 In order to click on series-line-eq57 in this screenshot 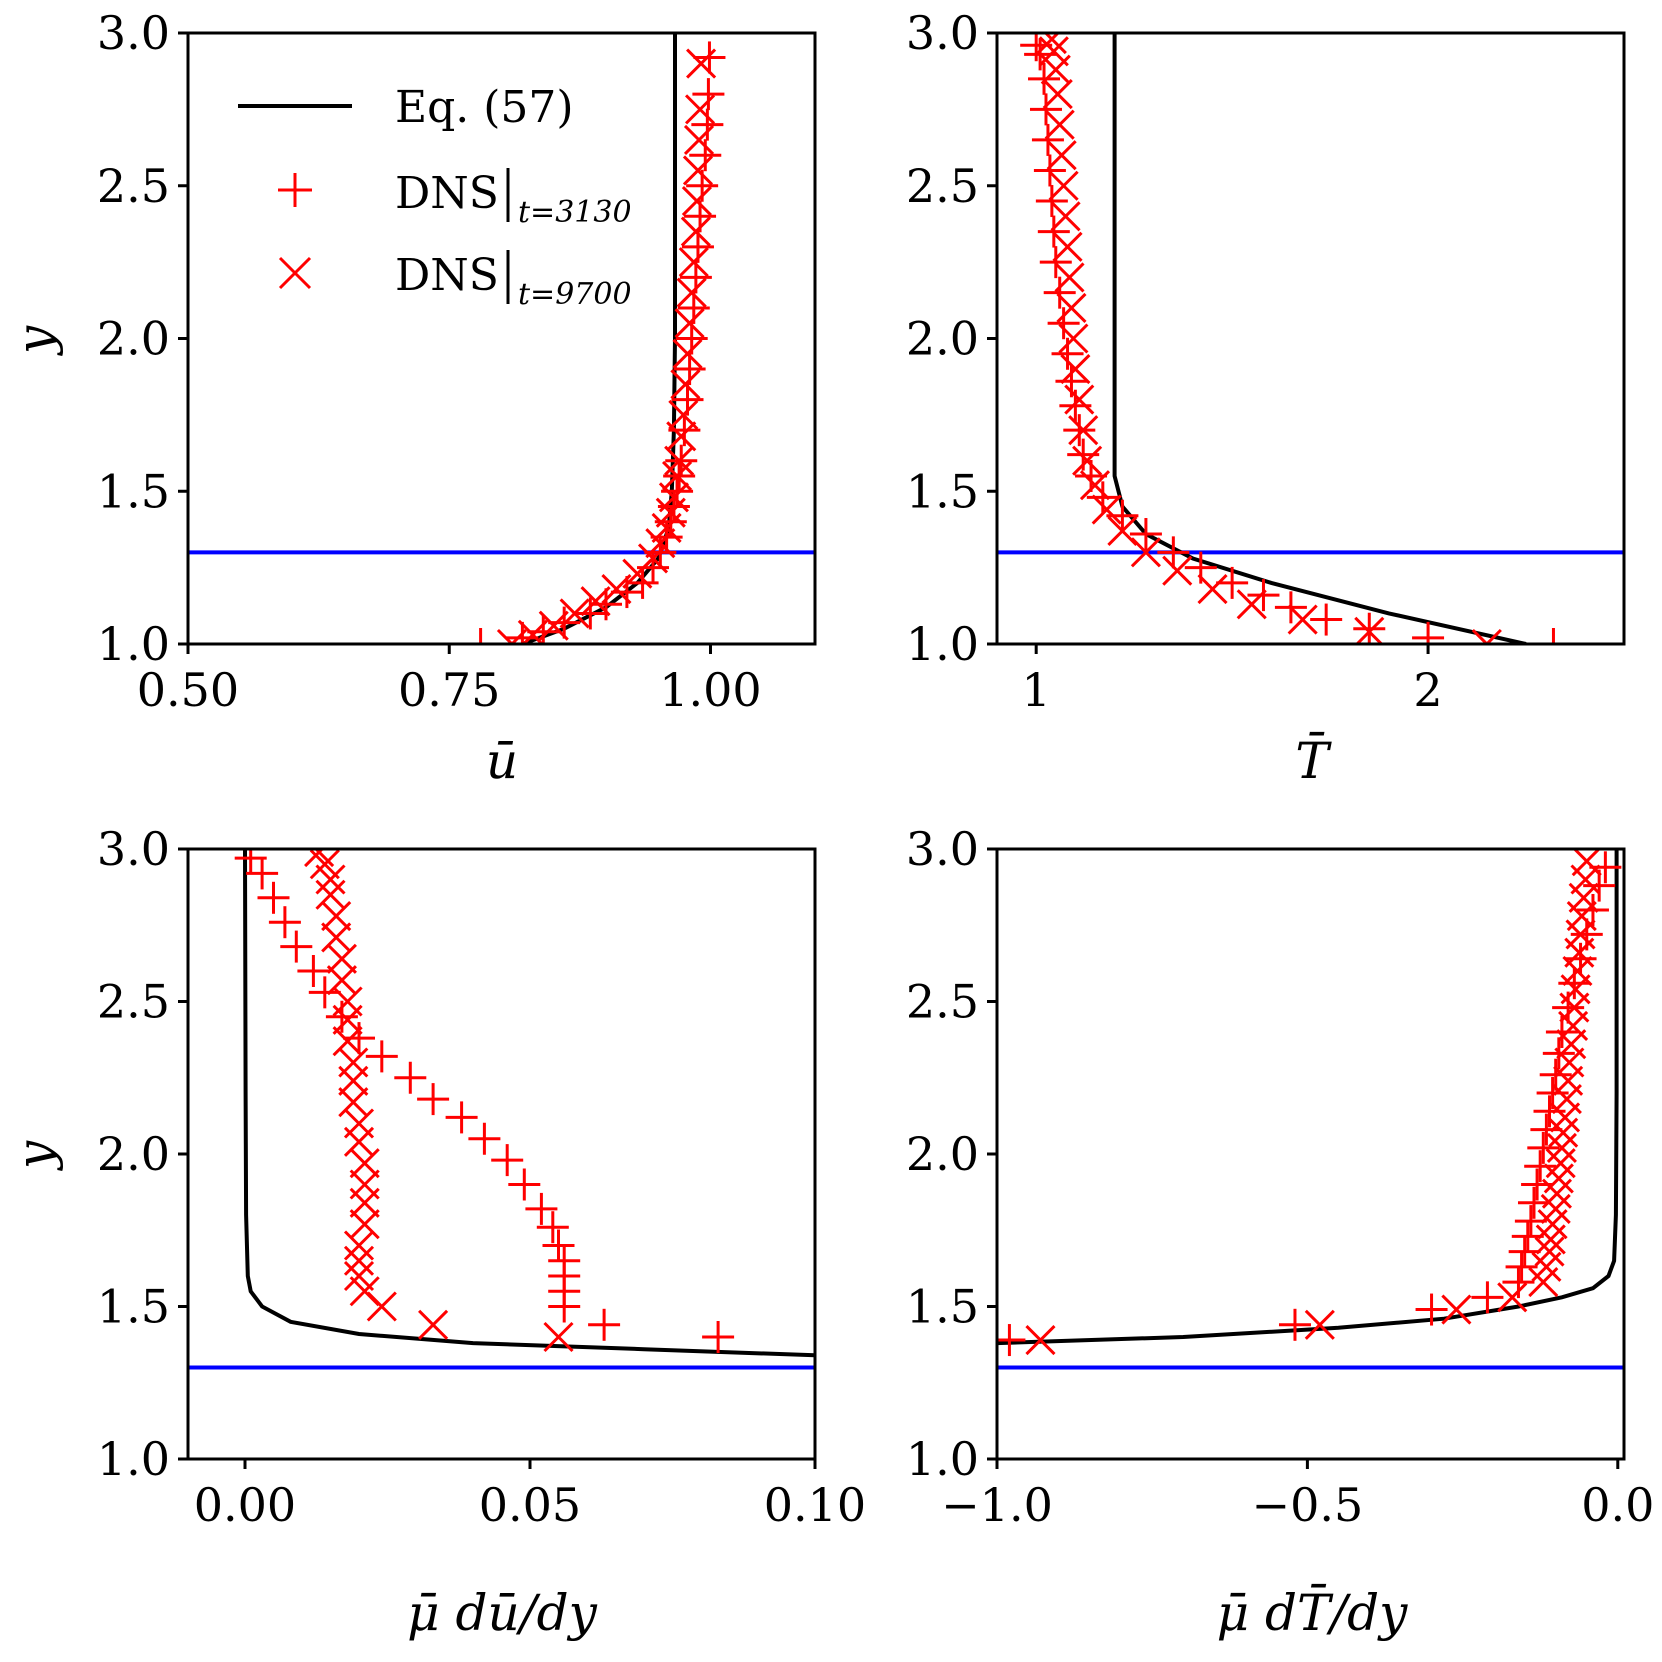, I will do `click(1308, 1097)`.